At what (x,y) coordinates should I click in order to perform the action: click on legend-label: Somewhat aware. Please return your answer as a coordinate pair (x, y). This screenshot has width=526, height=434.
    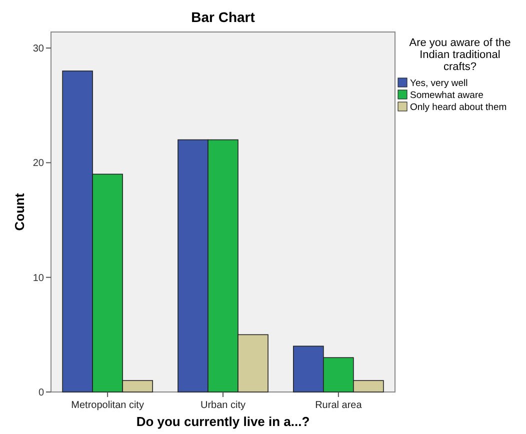
    Looking at the image, I should click on (447, 95).